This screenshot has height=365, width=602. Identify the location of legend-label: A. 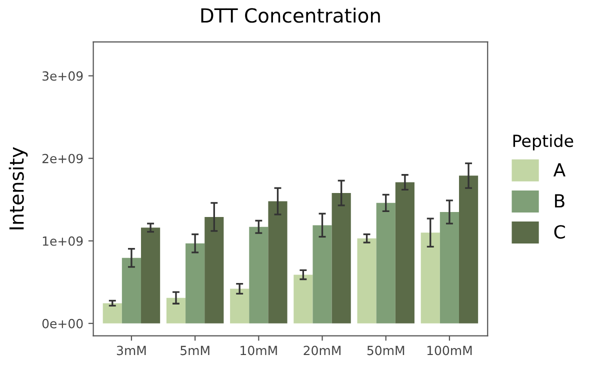
(559, 169).